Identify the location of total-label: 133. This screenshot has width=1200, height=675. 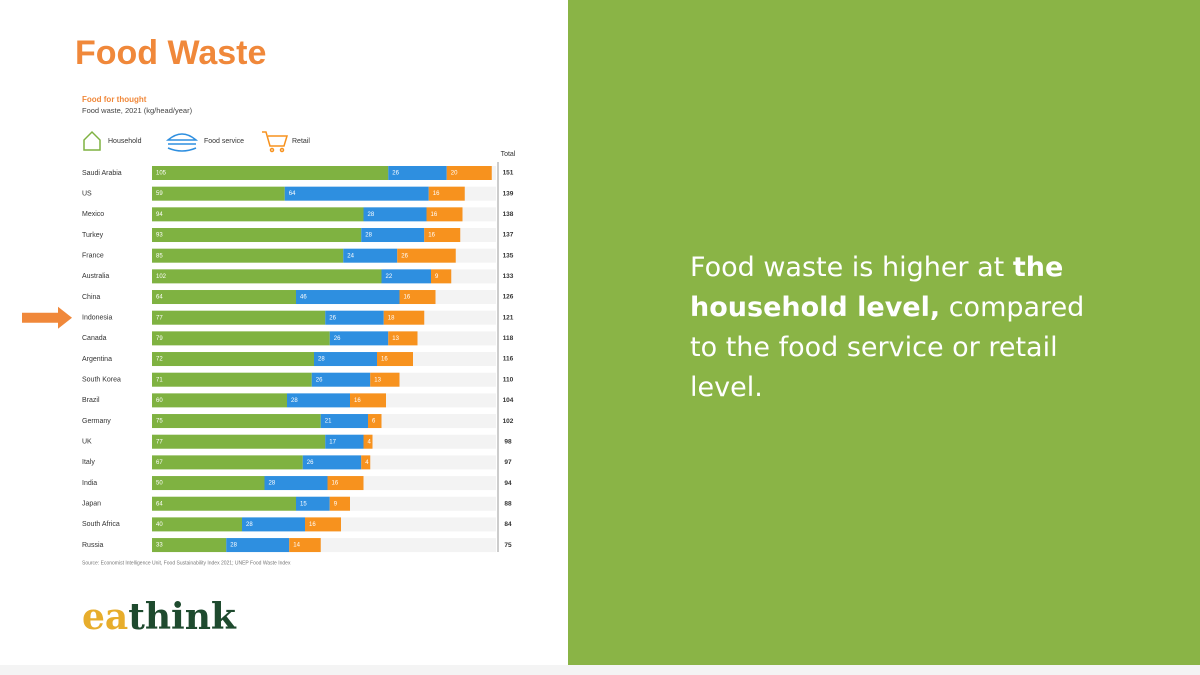
(508, 276).